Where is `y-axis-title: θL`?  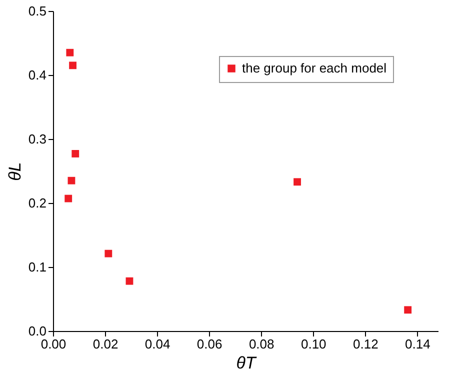
y-axis-title: θL is located at coordinates (14, 171).